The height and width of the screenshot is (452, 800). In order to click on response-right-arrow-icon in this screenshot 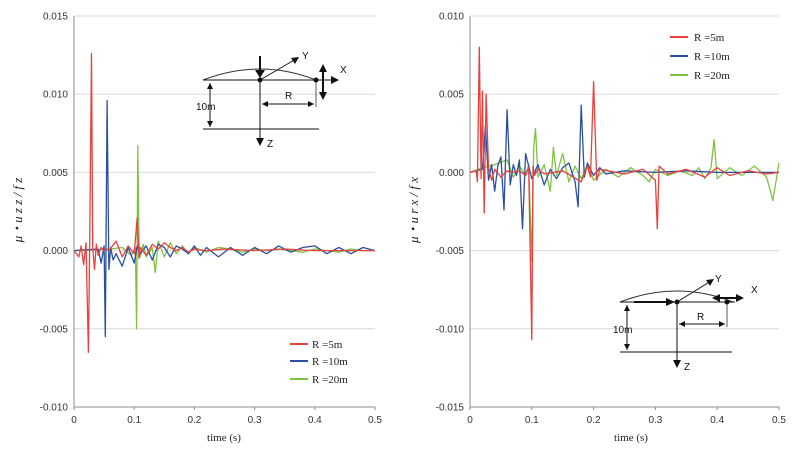, I will do `click(740, 298)`.